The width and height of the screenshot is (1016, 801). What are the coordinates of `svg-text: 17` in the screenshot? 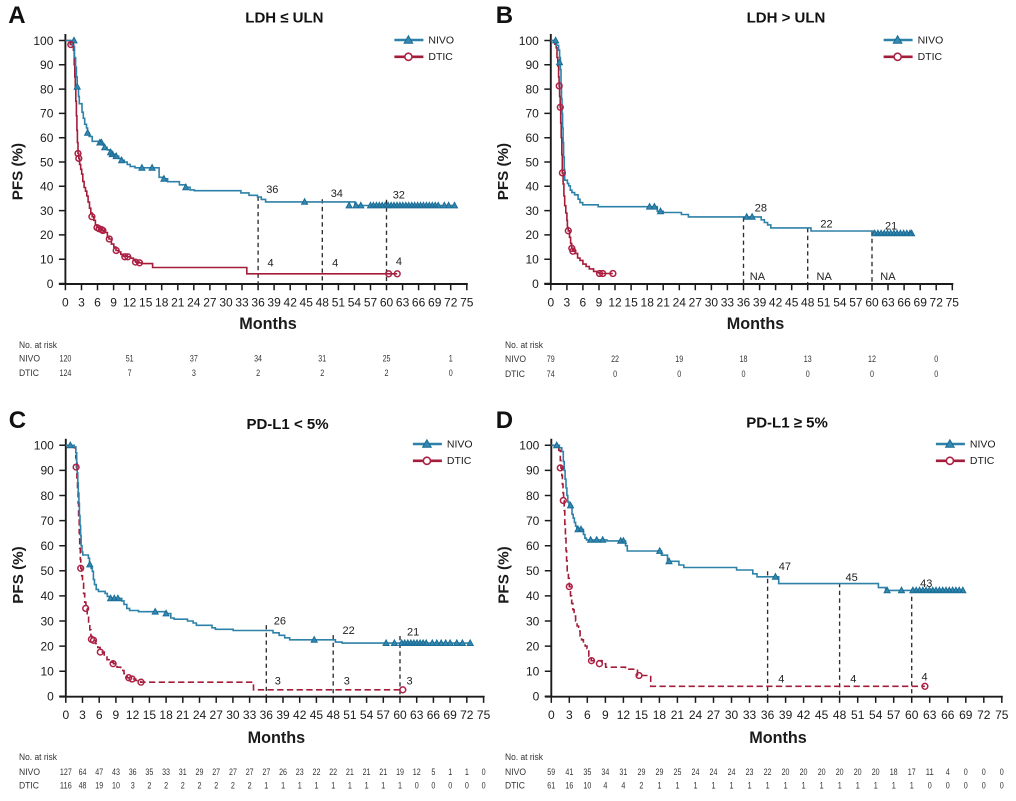 It's located at (912, 772).